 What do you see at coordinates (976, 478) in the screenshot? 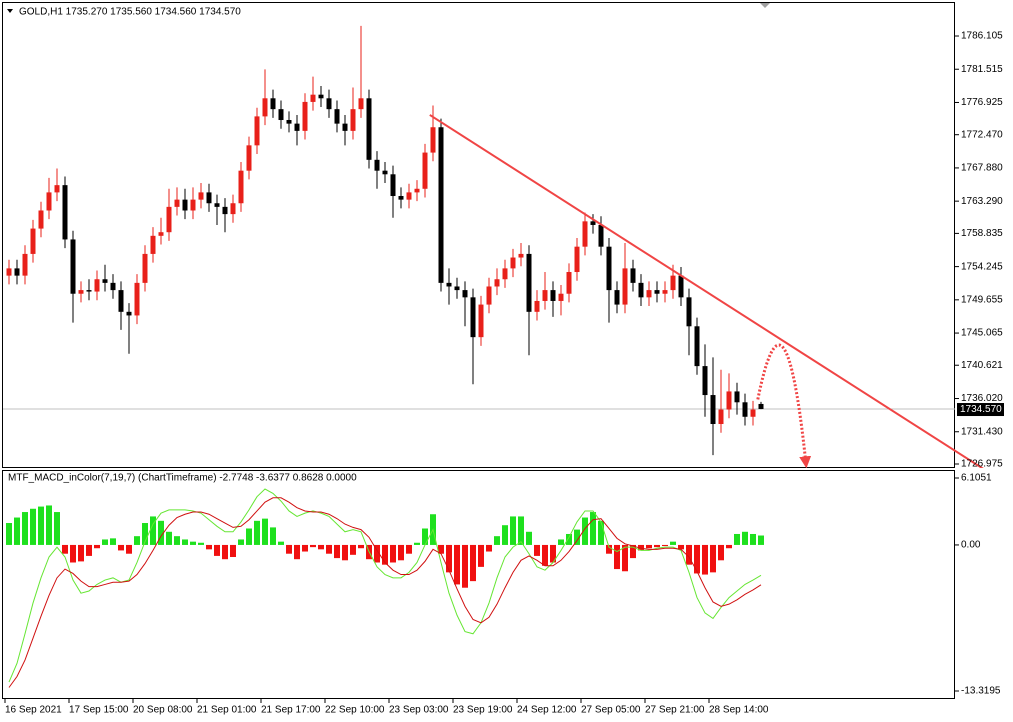
I see `y-tick-label: 6.1051` at bounding box center [976, 478].